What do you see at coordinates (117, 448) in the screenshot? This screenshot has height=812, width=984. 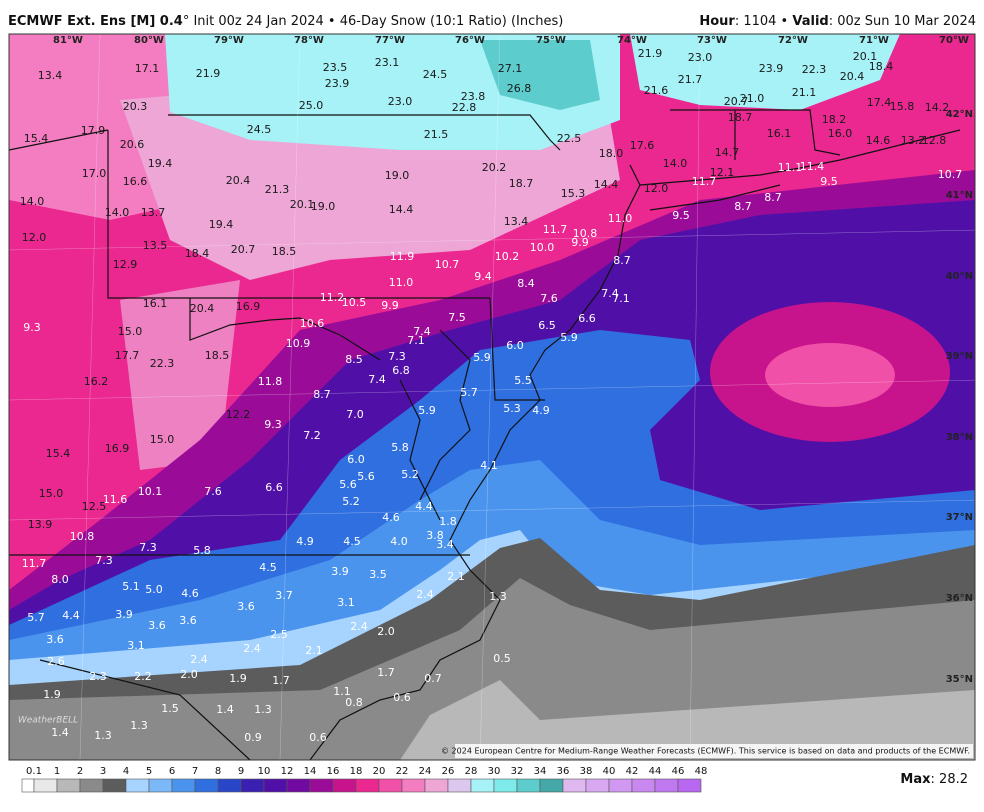 I see `snow-label: 16.9` at bounding box center [117, 448].